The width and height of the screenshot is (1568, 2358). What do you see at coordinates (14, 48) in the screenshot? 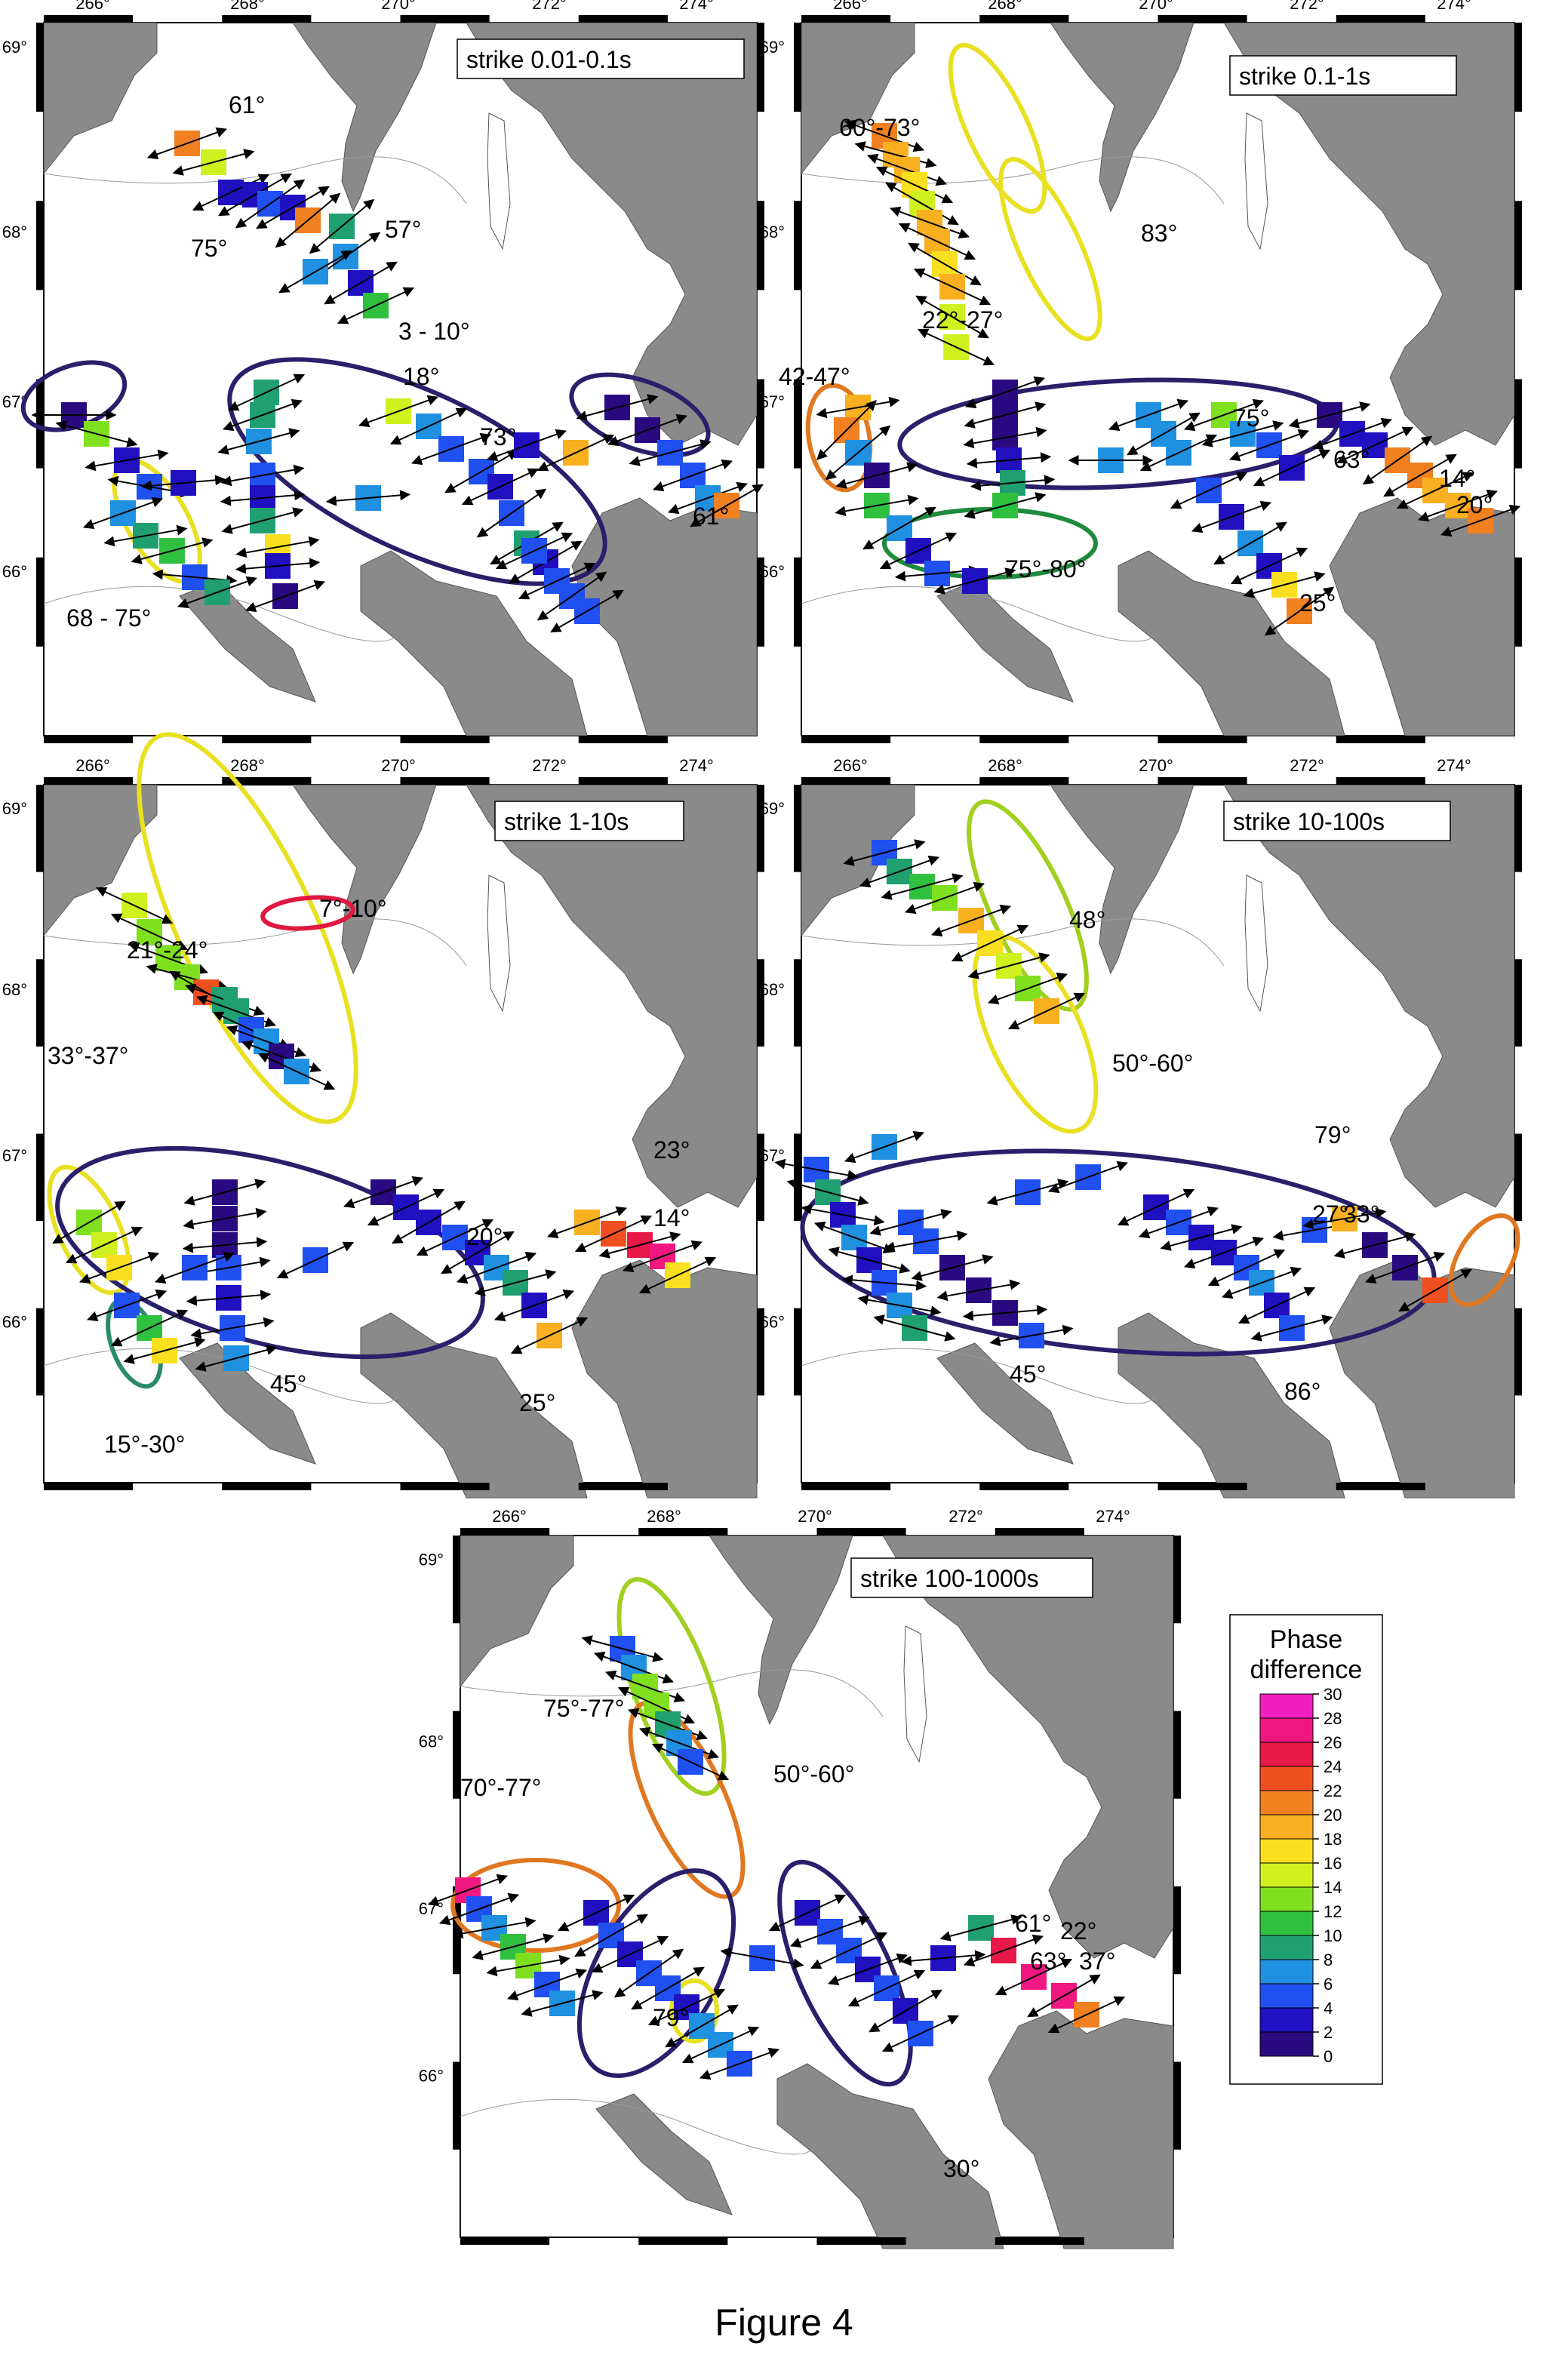
I see `lat-tick-label: 69°` at bounding box center [14, 48].